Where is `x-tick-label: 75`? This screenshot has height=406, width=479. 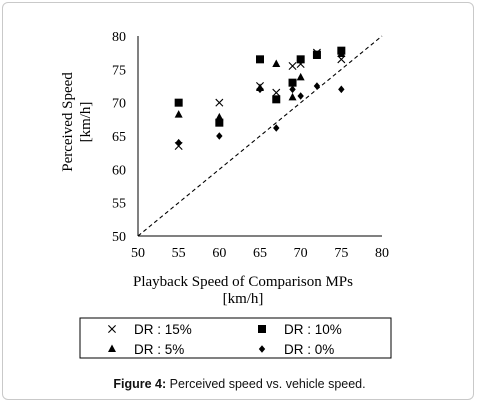
x-tick-label: 75 is located at coordinates (341, 253).